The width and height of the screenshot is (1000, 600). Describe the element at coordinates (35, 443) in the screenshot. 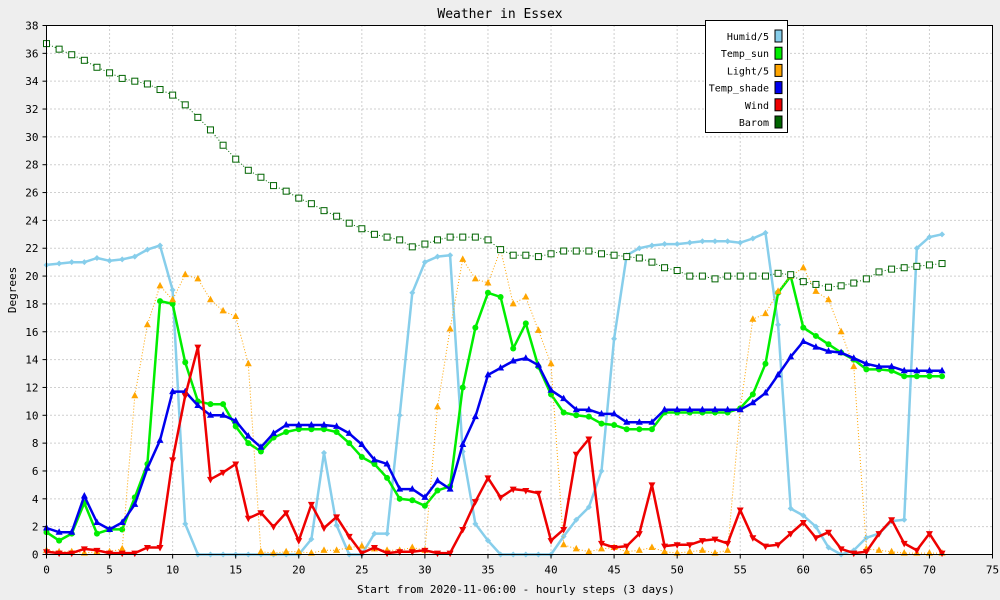

I see `y-tick-label: 8` at that location.